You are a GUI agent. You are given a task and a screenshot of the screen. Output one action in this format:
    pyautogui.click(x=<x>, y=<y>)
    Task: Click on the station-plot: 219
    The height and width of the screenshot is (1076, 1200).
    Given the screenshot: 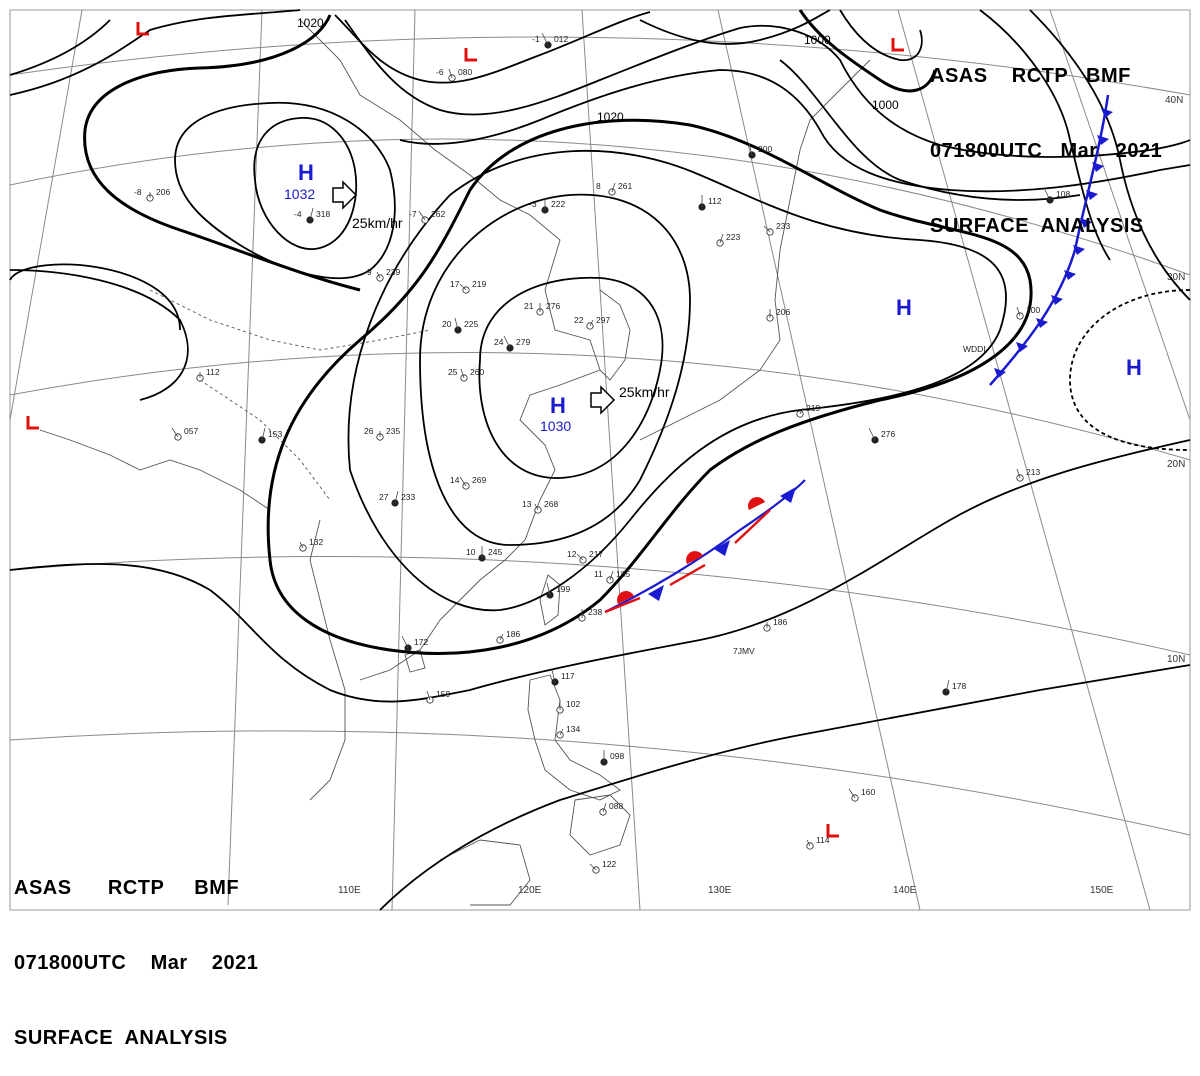 What is the action you would take?
    pyautogui.click(x=808, y=410)
    